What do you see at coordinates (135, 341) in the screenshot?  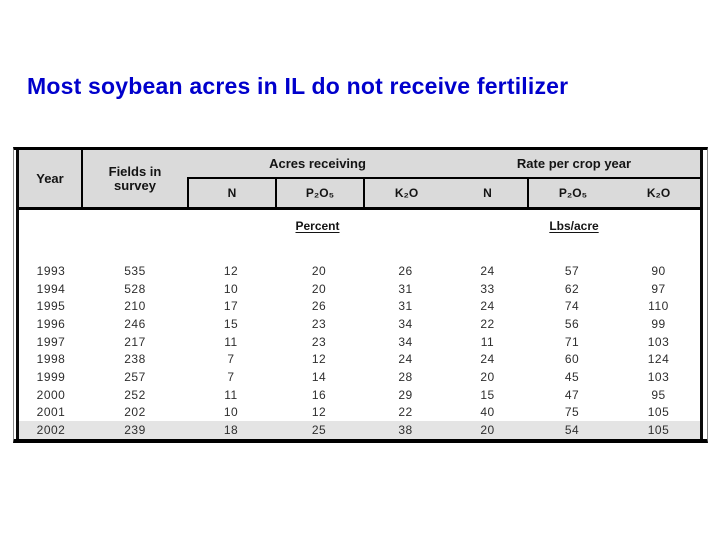 I see `fields-in-survey-cell: 217` at bounding box center [135, 341].